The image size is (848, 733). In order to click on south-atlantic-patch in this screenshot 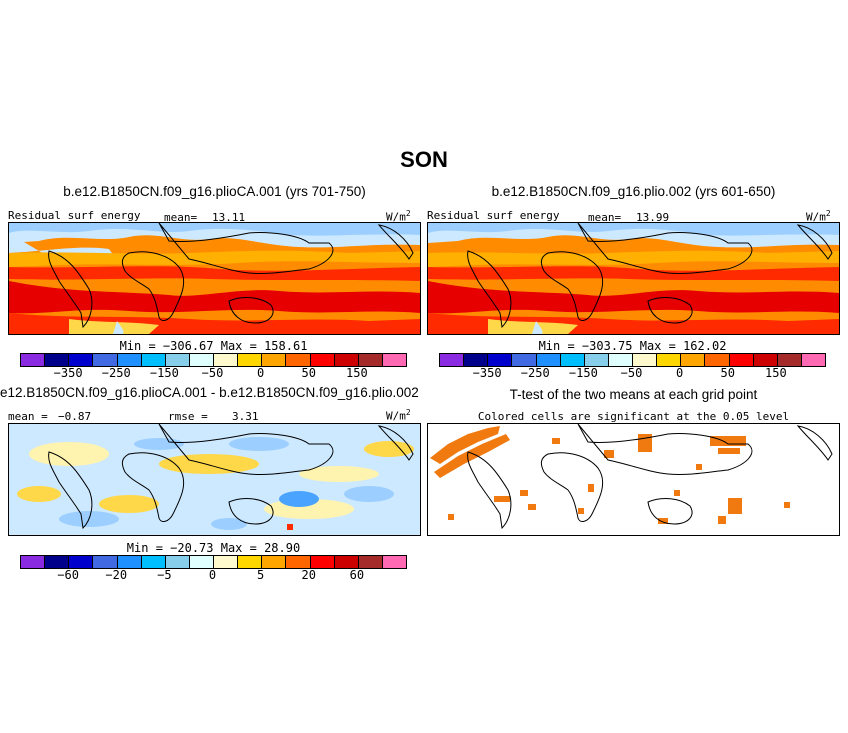, I will do `click(114, 326)`.